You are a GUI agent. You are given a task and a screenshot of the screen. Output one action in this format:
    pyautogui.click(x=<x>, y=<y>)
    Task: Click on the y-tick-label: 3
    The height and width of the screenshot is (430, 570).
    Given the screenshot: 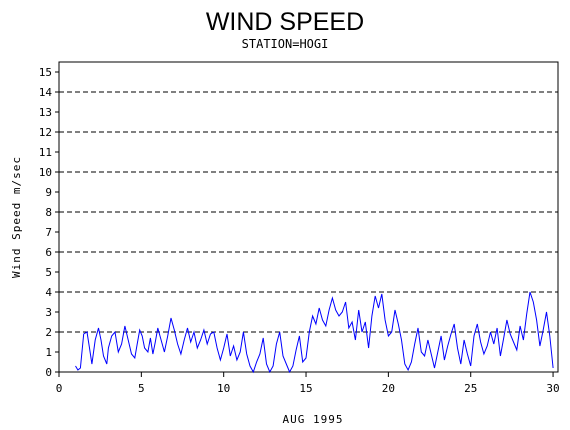 What is the action you would take?
    pyautogui.click(x=48, y=312)
    